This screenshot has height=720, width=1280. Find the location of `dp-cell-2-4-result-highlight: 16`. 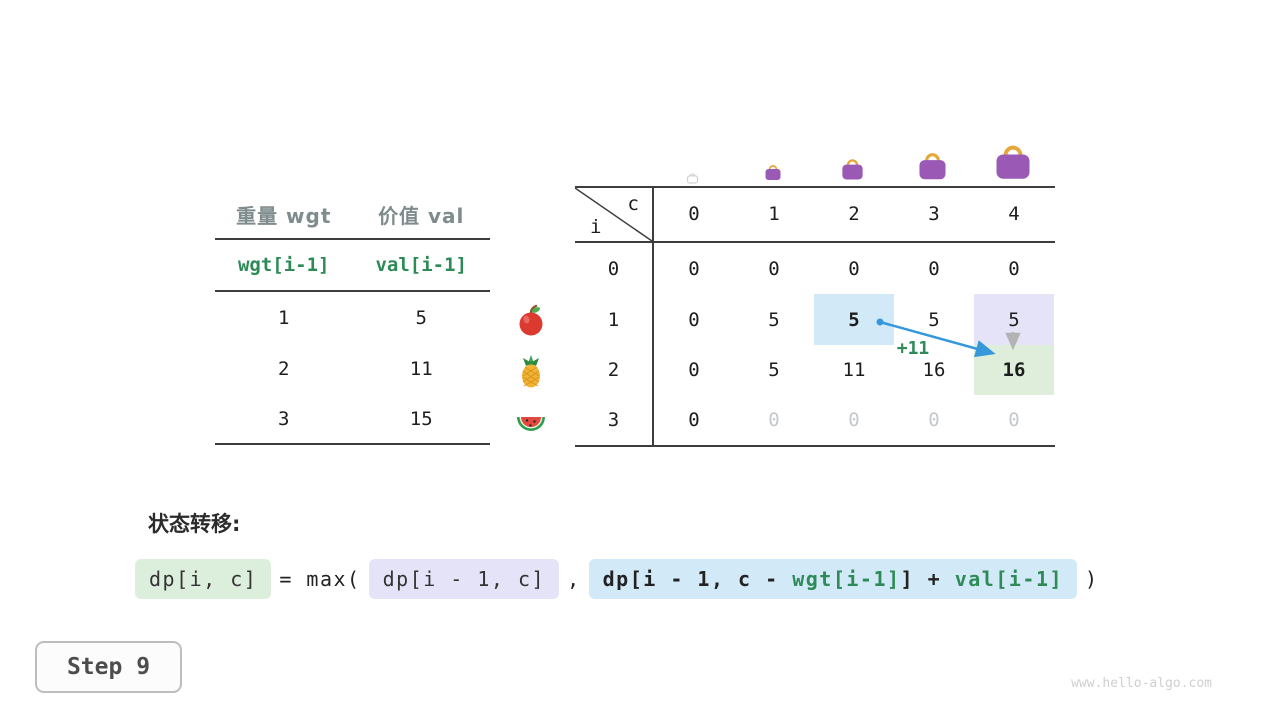

dp-cell-2-4-result-highlight: 16 is located at coordinates (1014, 370).